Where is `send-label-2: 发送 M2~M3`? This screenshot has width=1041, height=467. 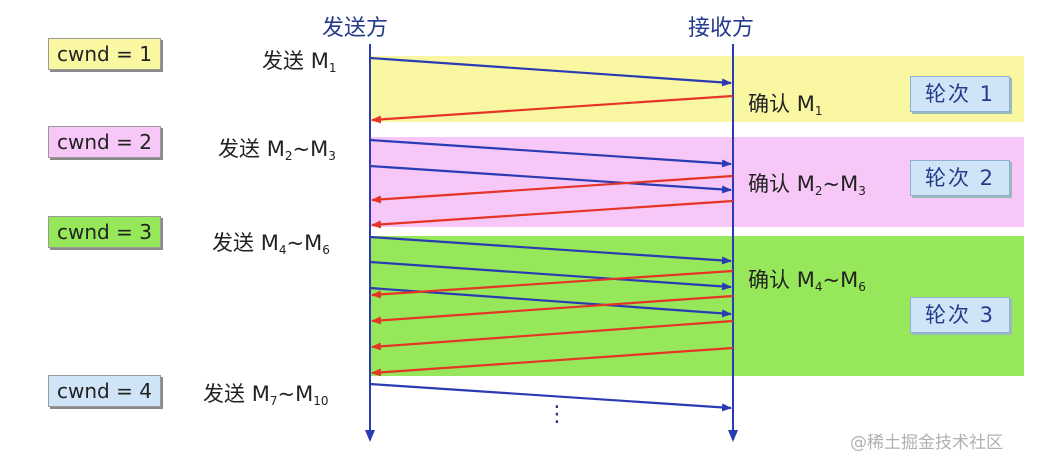
send-label-2: 发送 M2~M3 is located at coordinates (277, 150).